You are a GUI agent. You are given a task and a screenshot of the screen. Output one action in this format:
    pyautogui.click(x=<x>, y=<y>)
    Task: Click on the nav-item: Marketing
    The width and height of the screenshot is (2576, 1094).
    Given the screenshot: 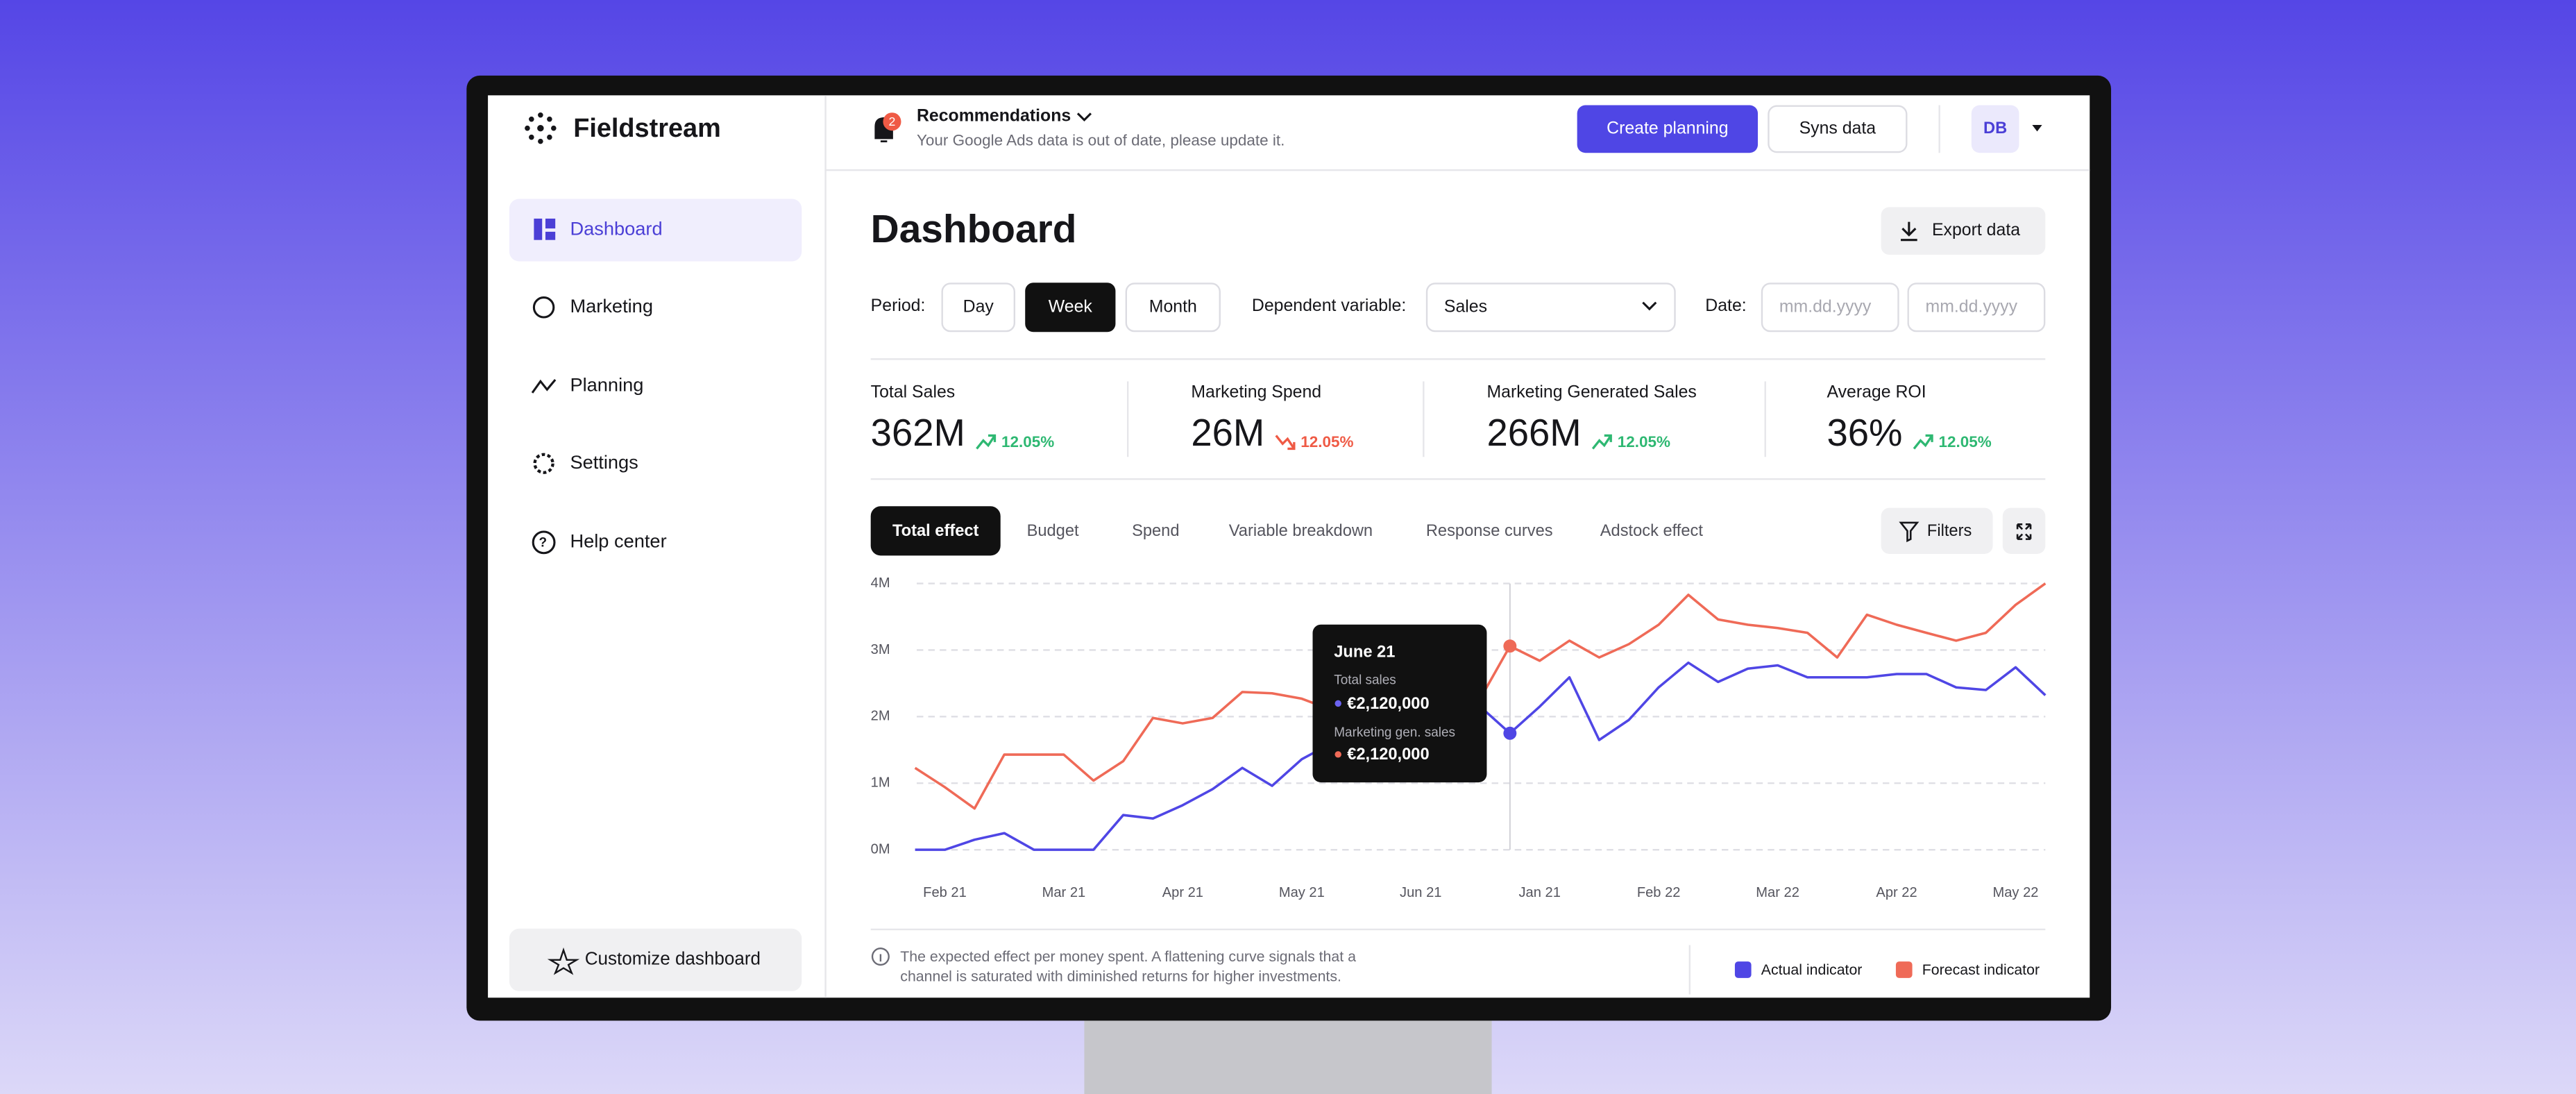 What is the action you would take?
    pyautogui.click(x=611, y=306)
    